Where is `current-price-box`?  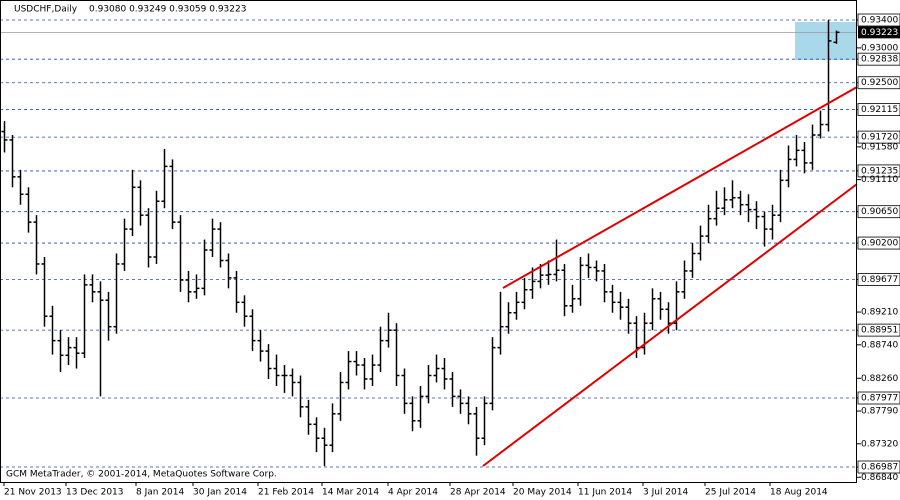
current-price-box is located at coordinates (879, 32).